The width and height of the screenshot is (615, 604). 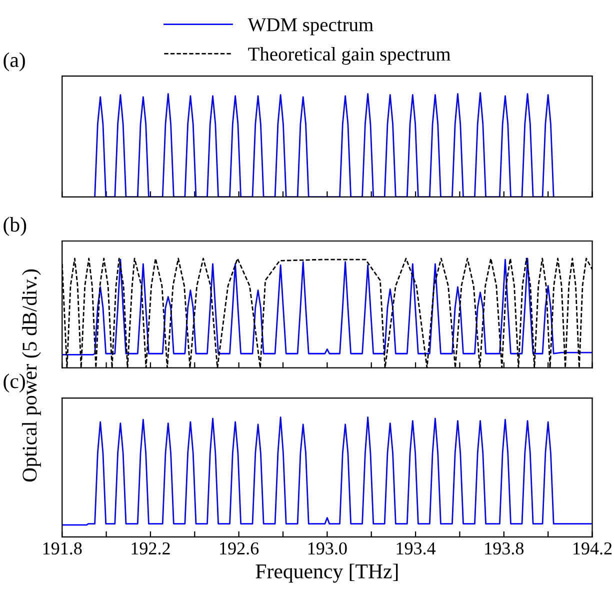 What do you see at coordinates (349, 56) in the screenshot?
I see `legend-label: Theoretical gain spectrum` at bounding box center [349, 56].